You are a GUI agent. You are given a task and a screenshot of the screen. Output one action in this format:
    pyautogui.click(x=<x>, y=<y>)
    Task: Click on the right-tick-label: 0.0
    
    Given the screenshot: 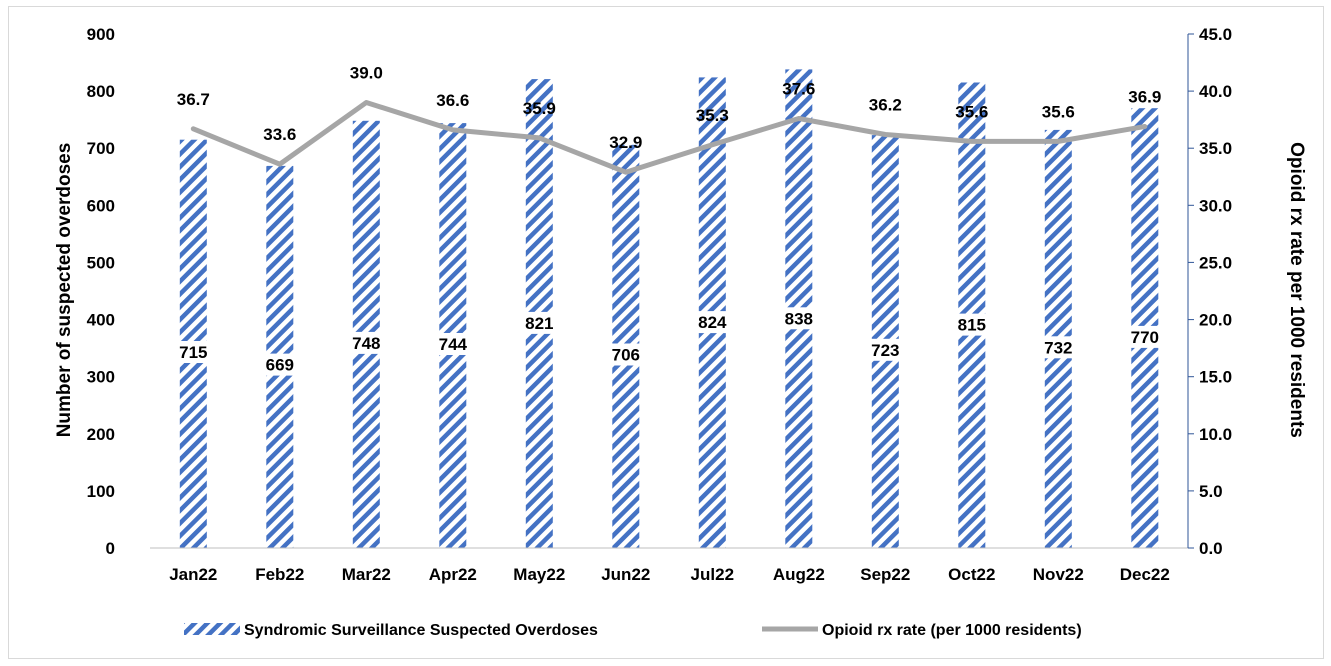 What is the action you would take?
    pyautogui.click(x=1211, y=548)
    